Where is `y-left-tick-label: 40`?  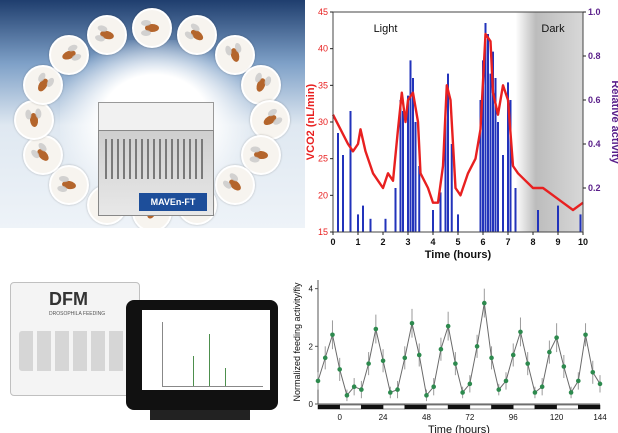
y-left-tick-label: 40 is located at coordinates (323, 49).